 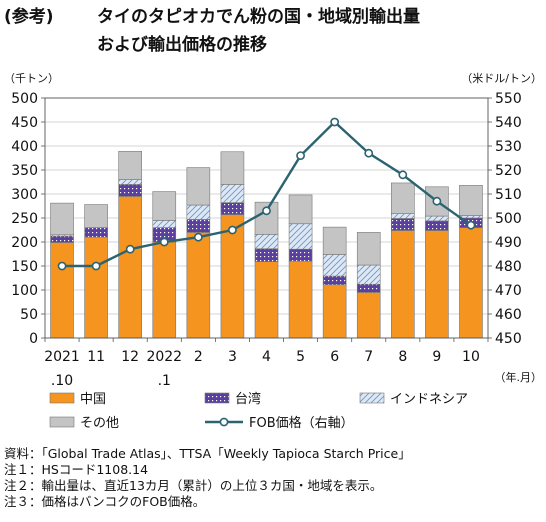 I want to click on left-tick-label: 150, so click(x=24, y=267).